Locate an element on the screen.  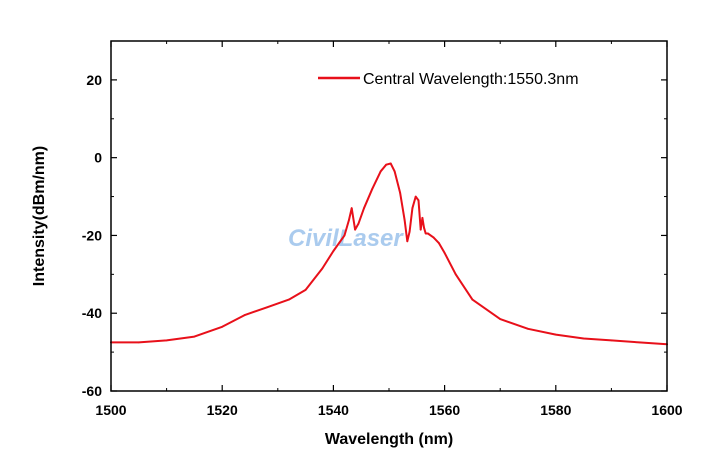
y-tick-label: -20 is located at coordinates (92, 235).